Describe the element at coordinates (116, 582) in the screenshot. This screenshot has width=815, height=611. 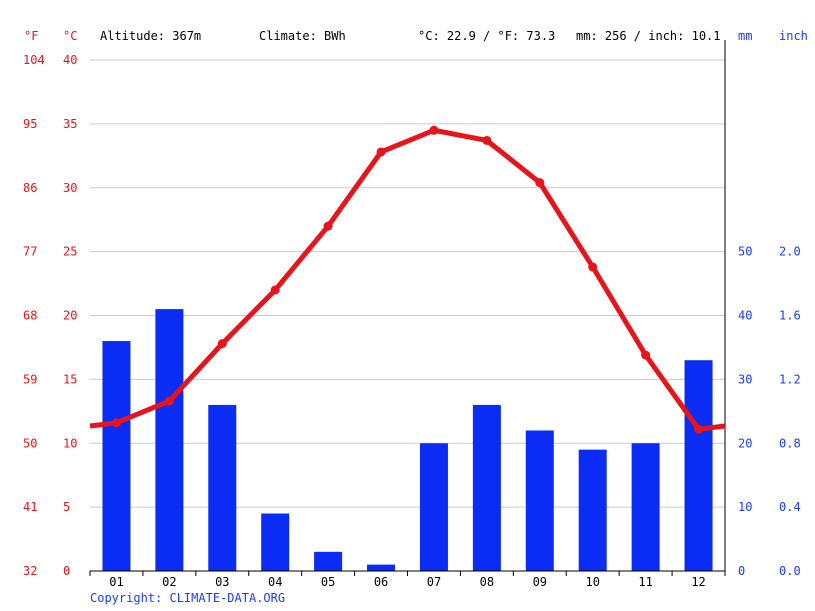
I see `month-tick-label: 01` at that location.